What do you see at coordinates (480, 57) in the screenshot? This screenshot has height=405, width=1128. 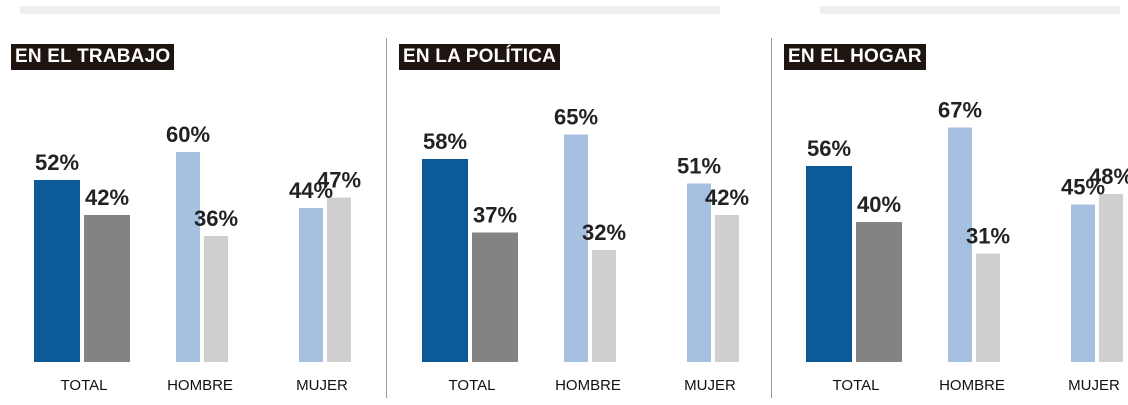 I see `panel-title-politica: EN LA POLÍTICA` at bounding box center [480, 57].